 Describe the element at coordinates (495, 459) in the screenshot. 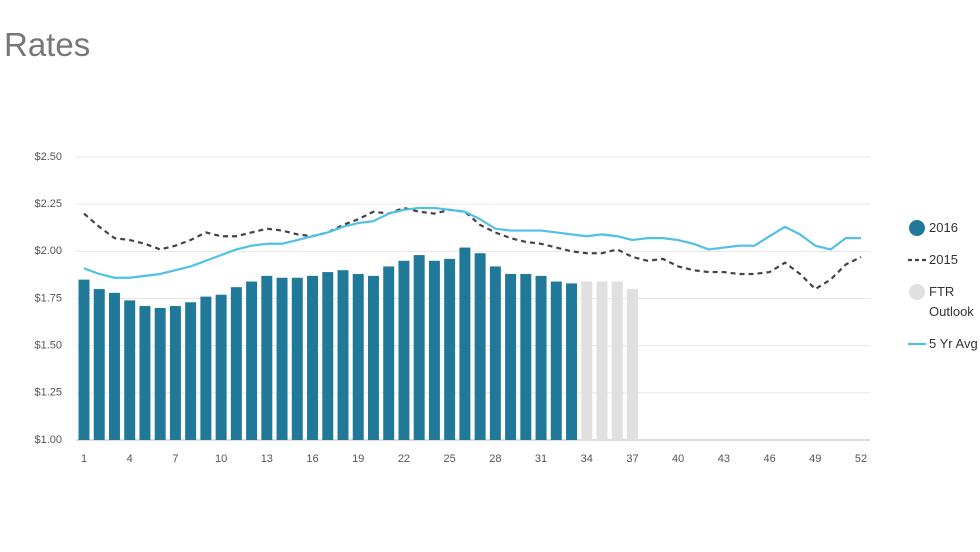

I see `x-tick-label: 28` at that location.